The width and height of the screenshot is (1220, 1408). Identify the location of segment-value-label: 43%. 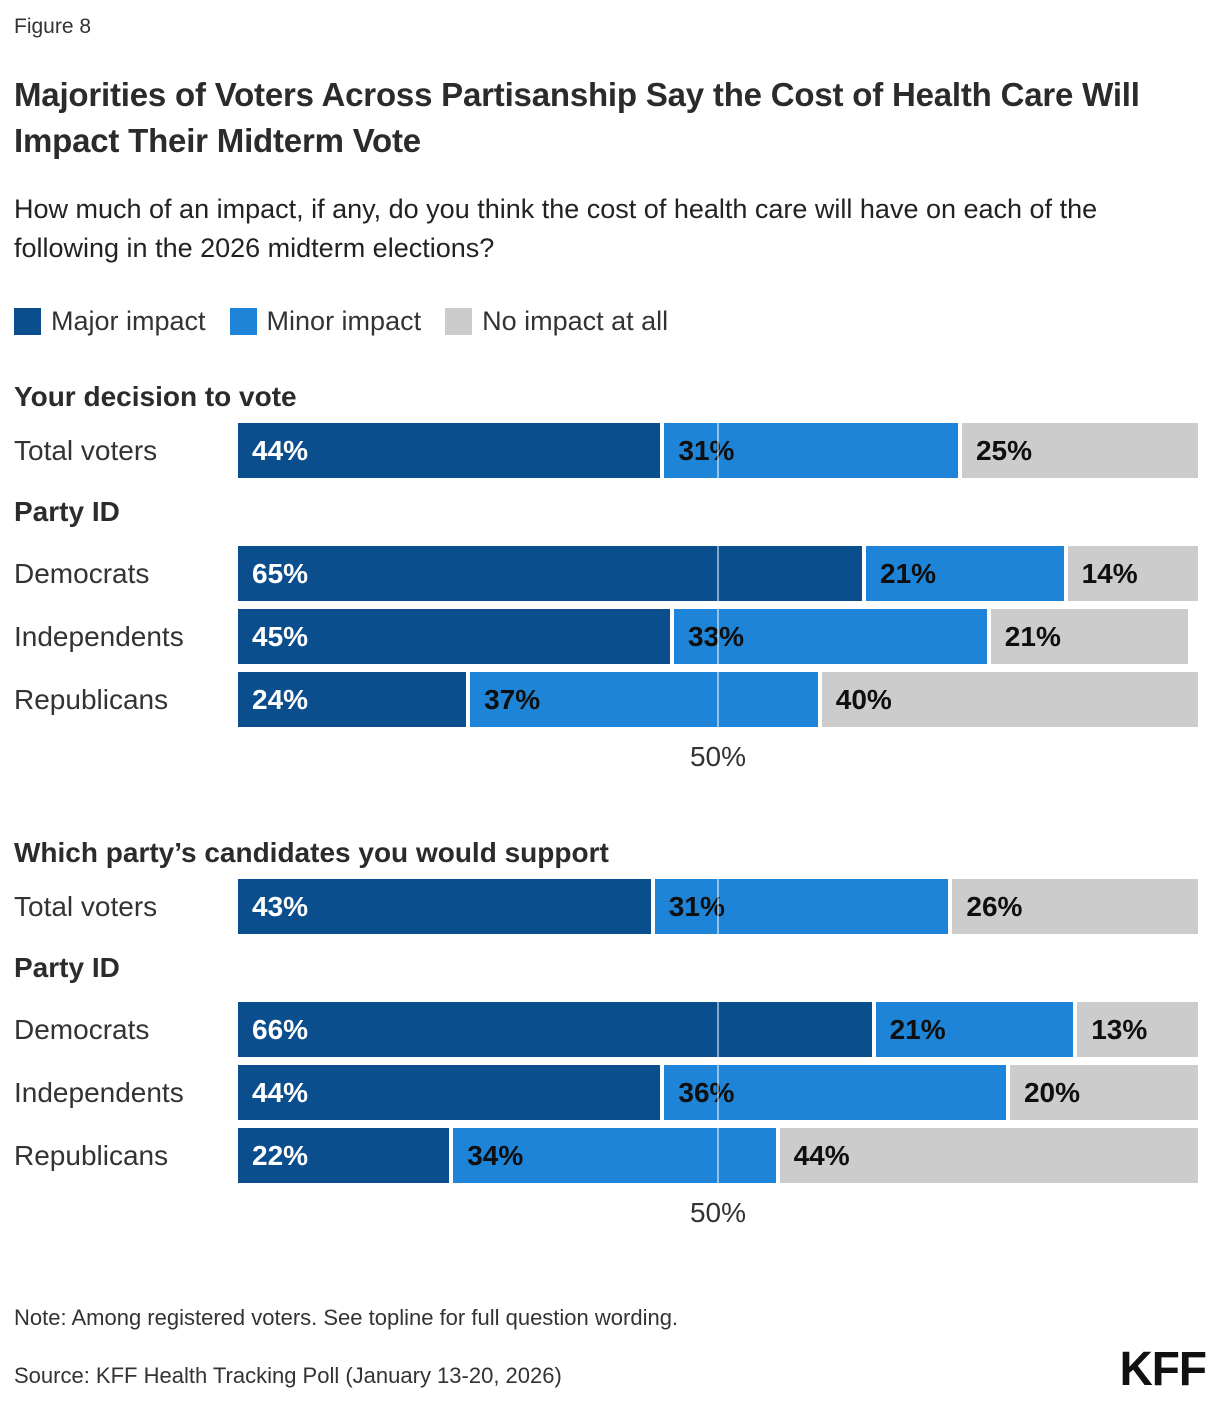
(280, 906).